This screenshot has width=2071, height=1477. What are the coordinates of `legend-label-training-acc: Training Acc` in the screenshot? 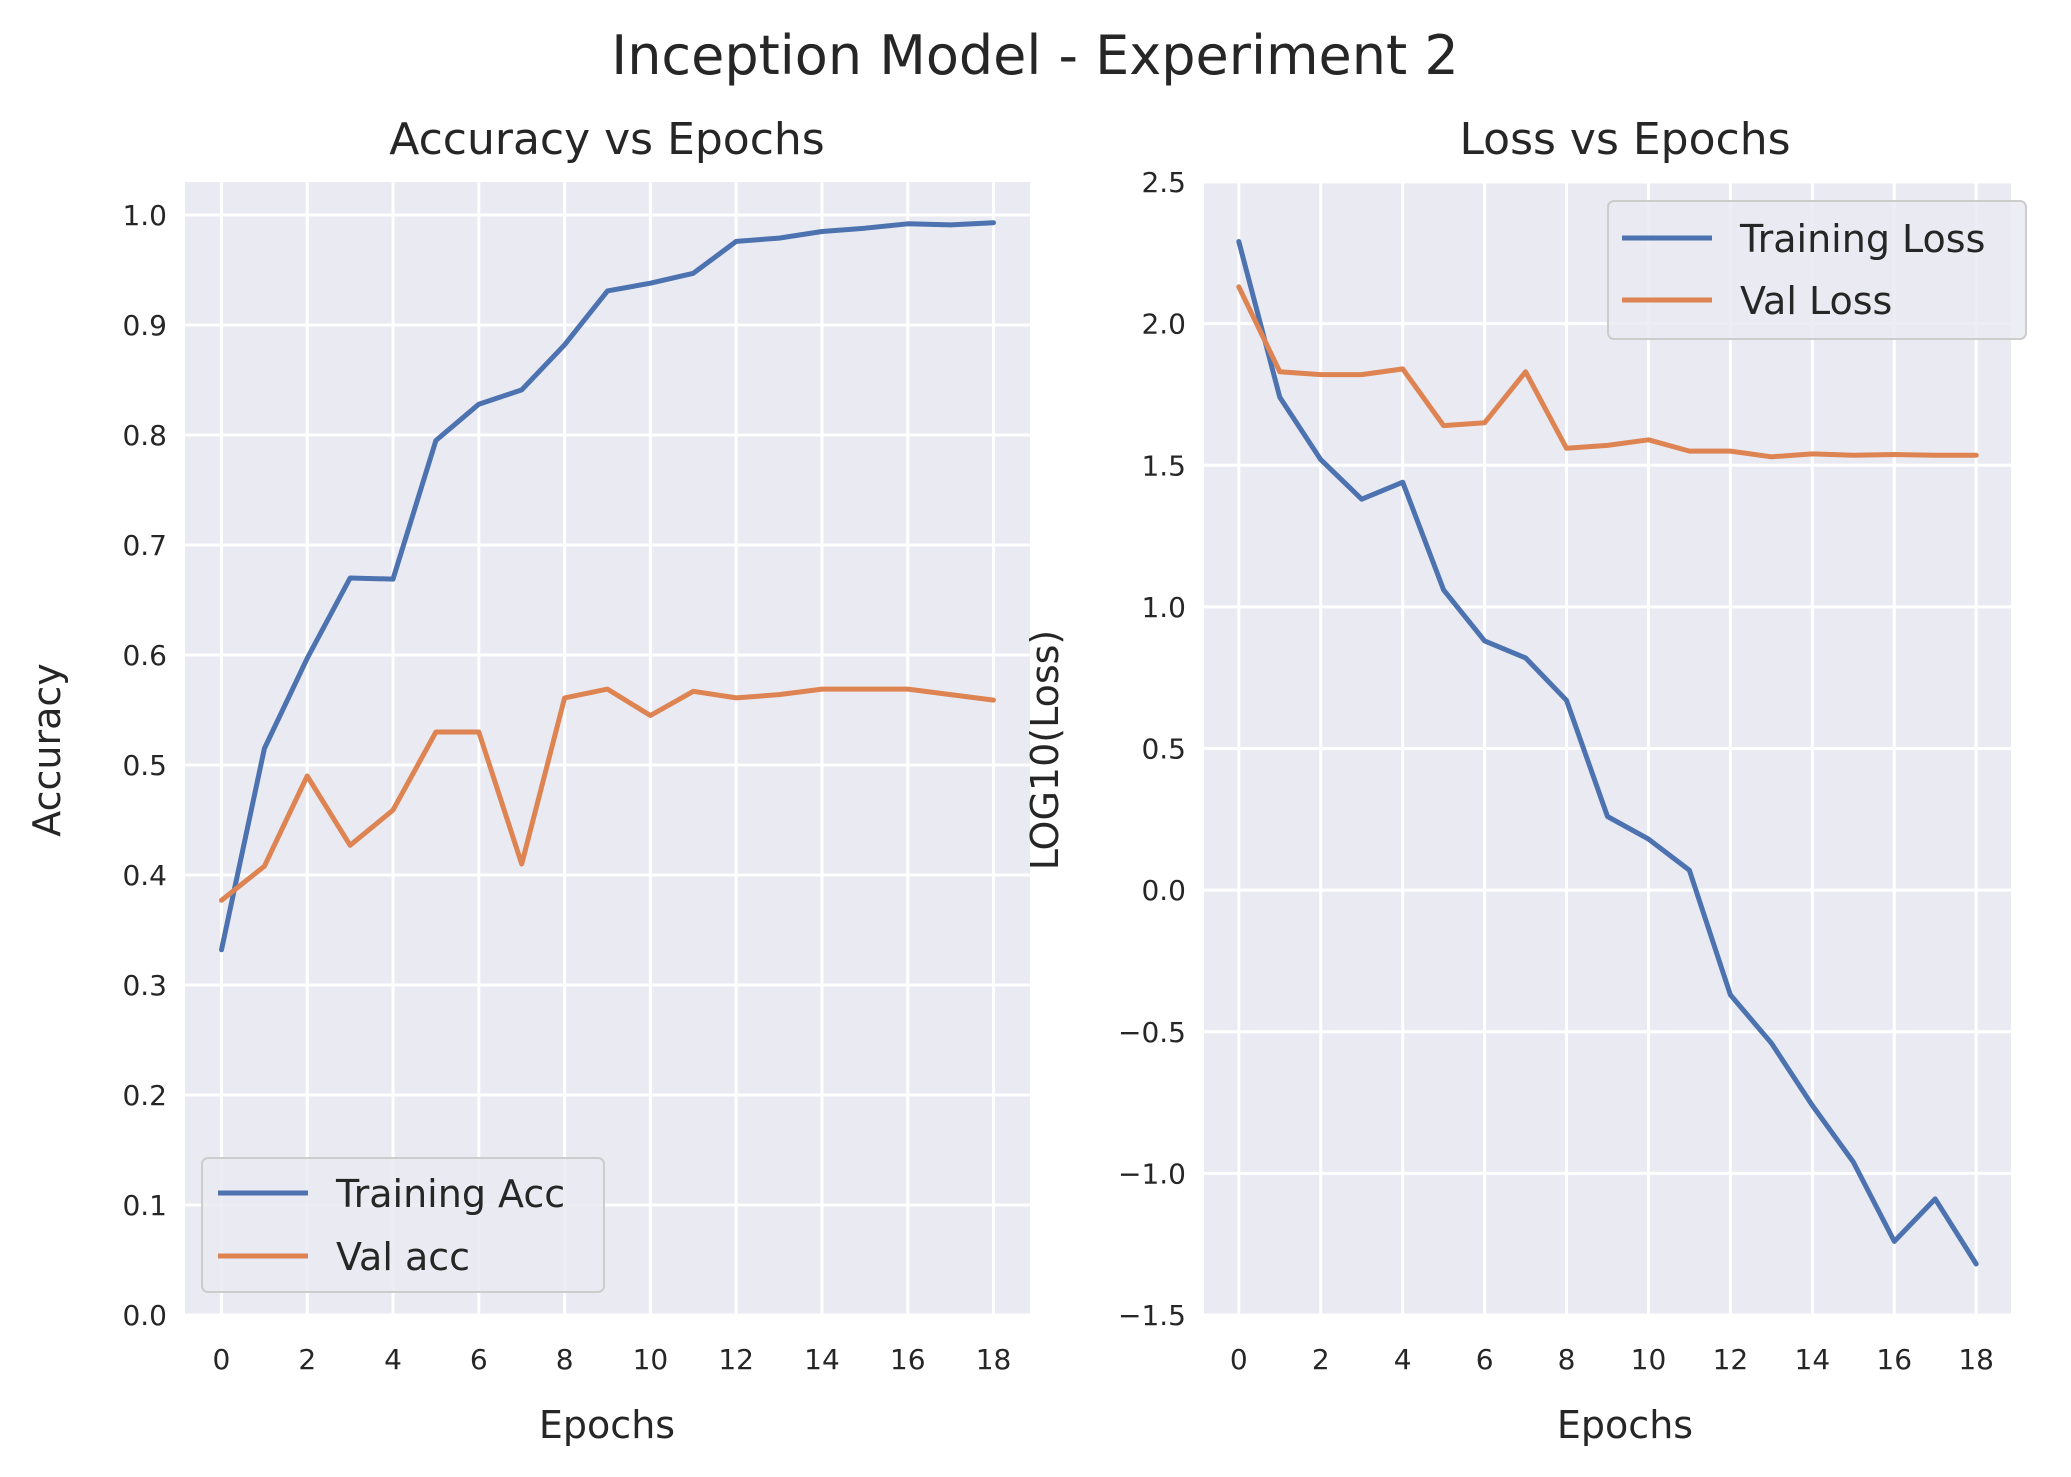 It's located at (450, 1194).